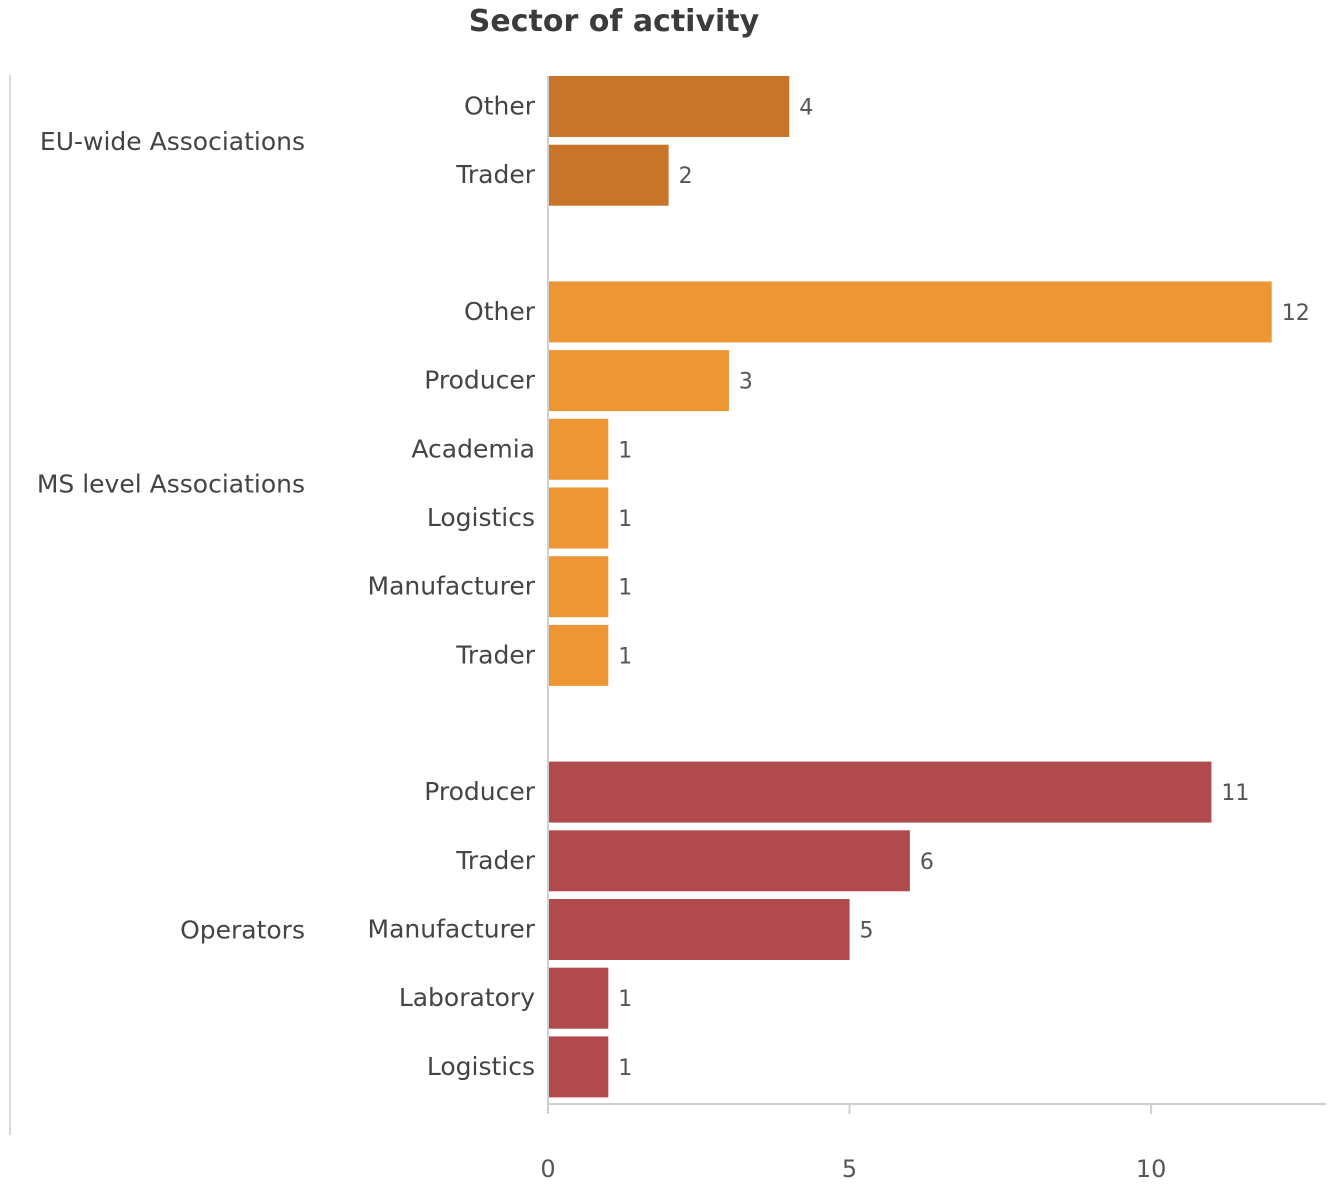  Describe the element at coordinates (1296, 313) in the screenshot. I see `data-label: 12` at that location.